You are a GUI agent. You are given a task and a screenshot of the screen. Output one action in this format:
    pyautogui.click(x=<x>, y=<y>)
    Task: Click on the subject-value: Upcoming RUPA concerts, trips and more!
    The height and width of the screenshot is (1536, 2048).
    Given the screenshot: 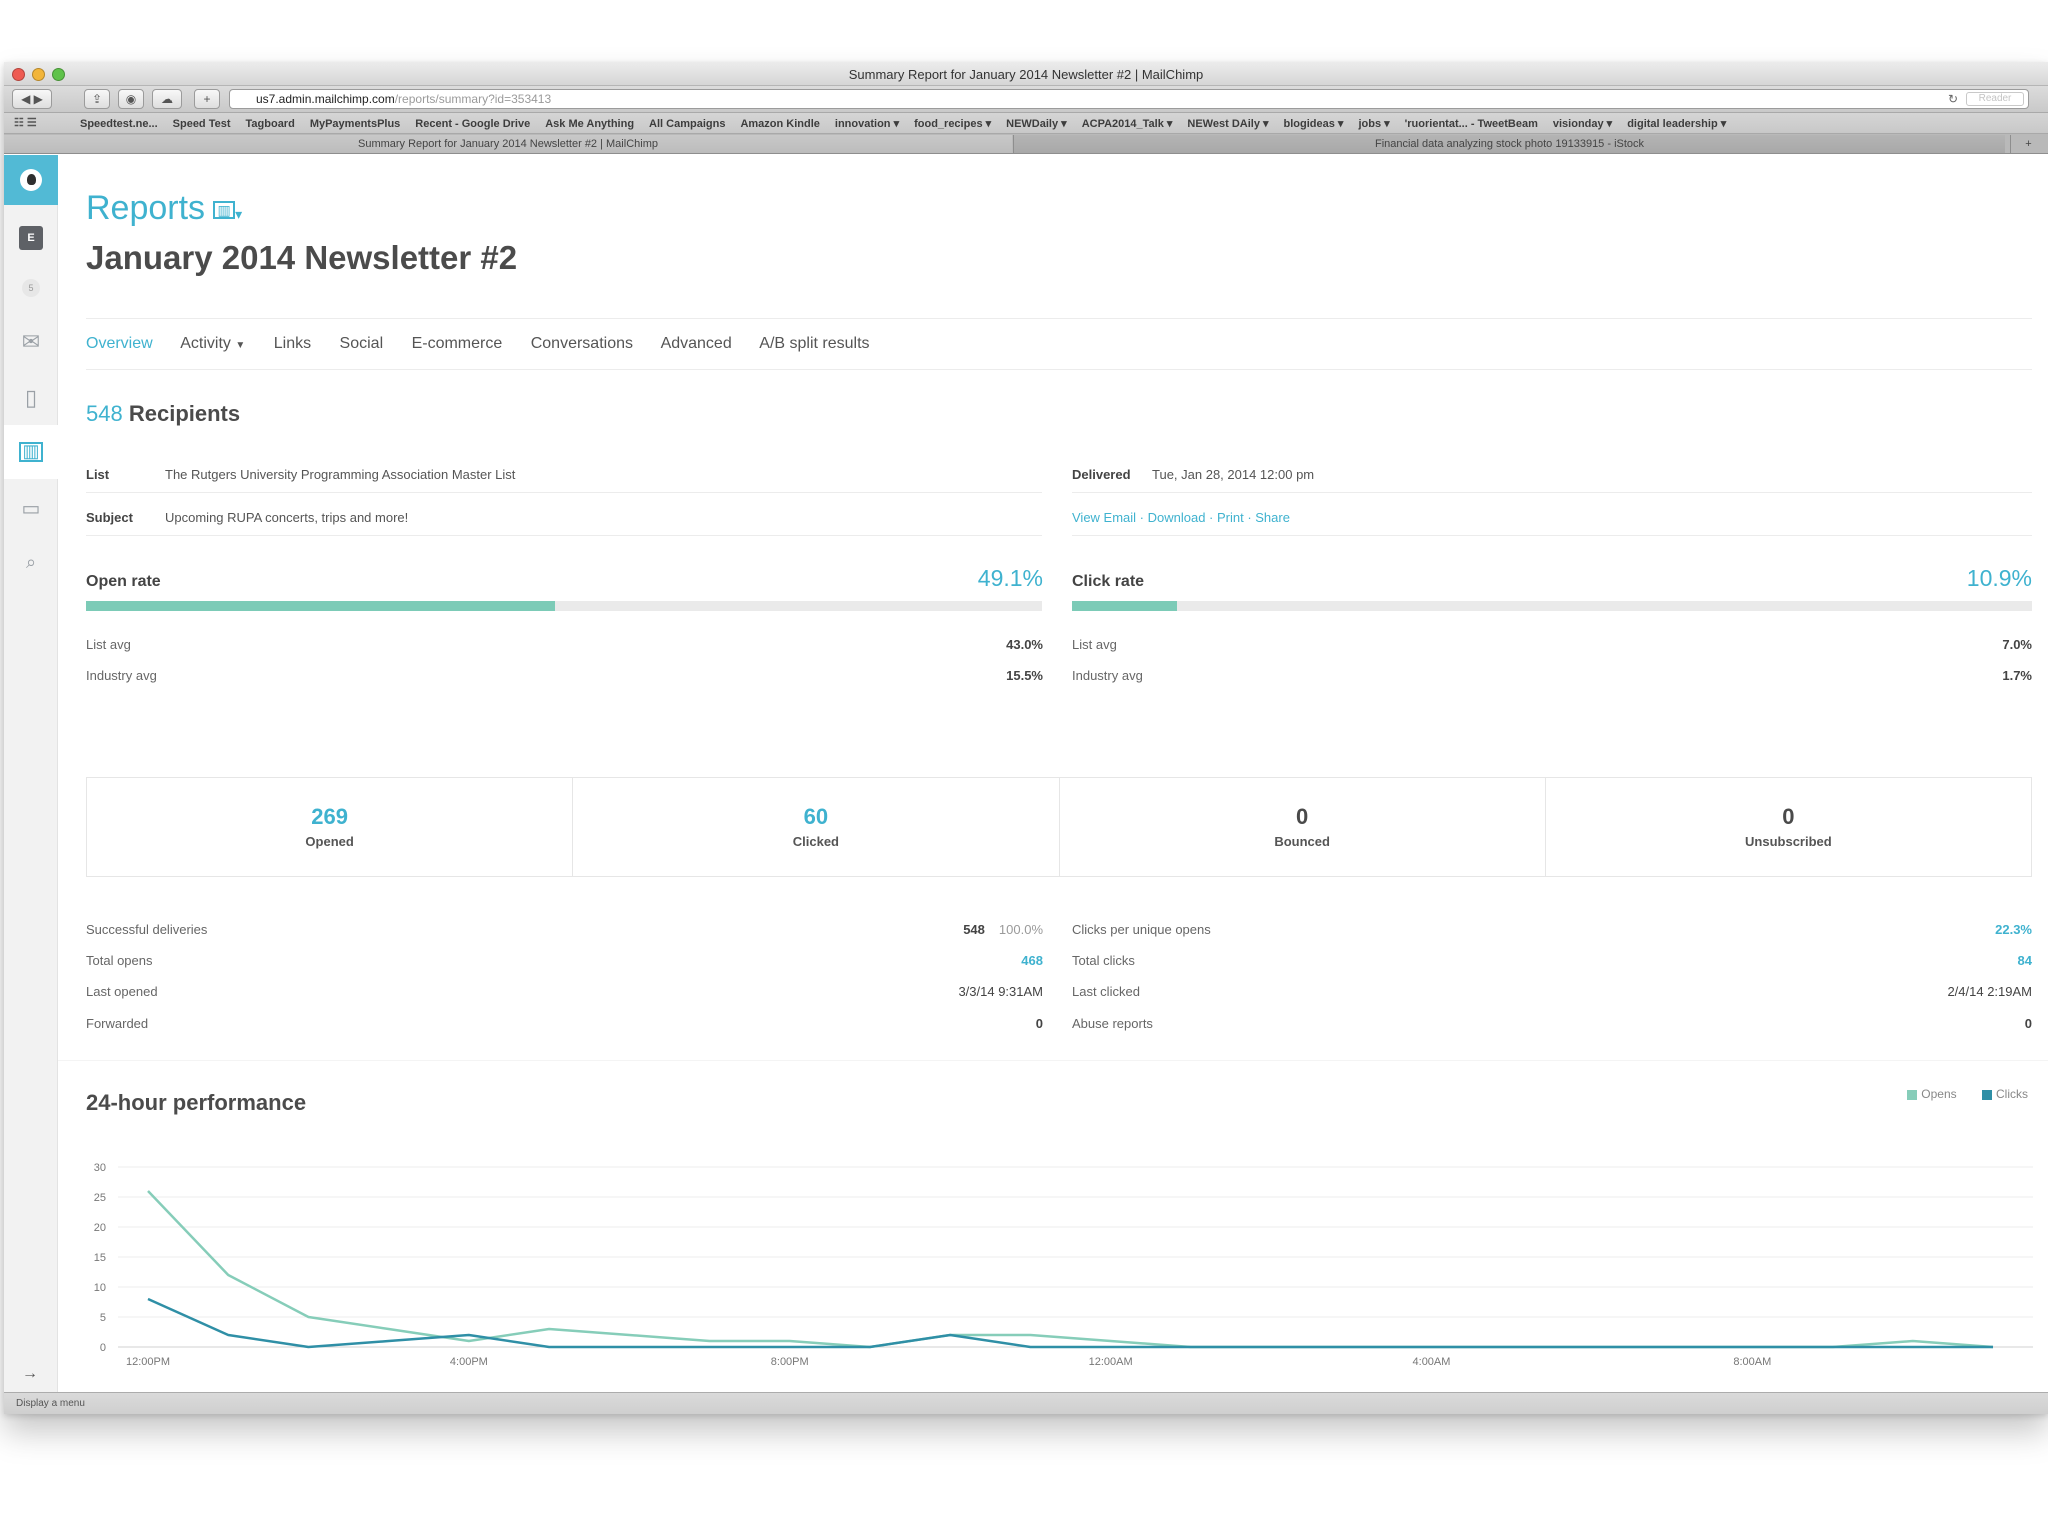 What is the action you would take?
    pyautogui.click(x=287, y=517)
    